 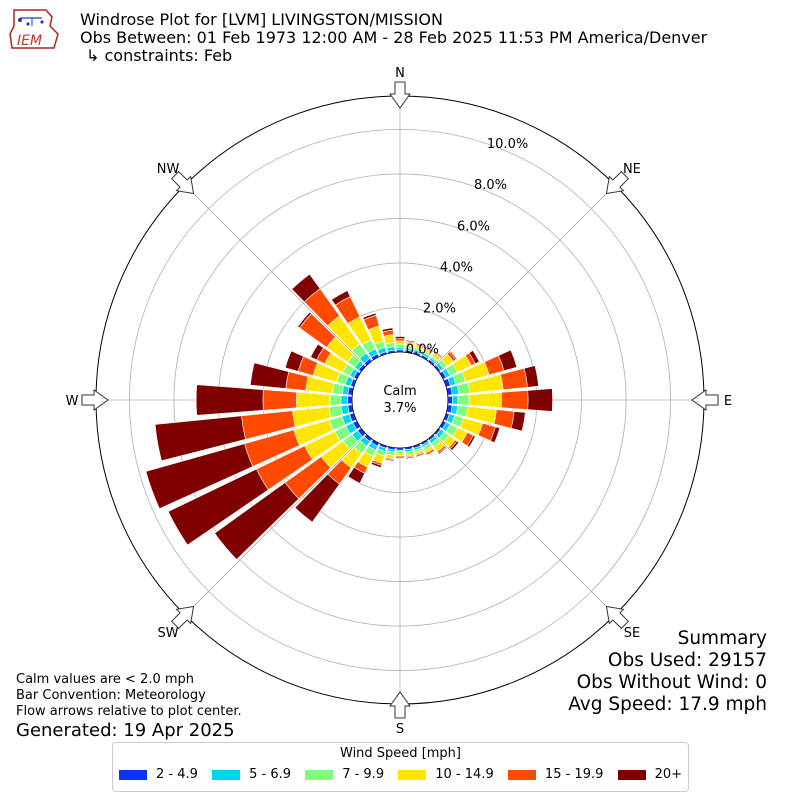 I want to click on legend-label: 10 - 14.9, so click(x=464, y=774).